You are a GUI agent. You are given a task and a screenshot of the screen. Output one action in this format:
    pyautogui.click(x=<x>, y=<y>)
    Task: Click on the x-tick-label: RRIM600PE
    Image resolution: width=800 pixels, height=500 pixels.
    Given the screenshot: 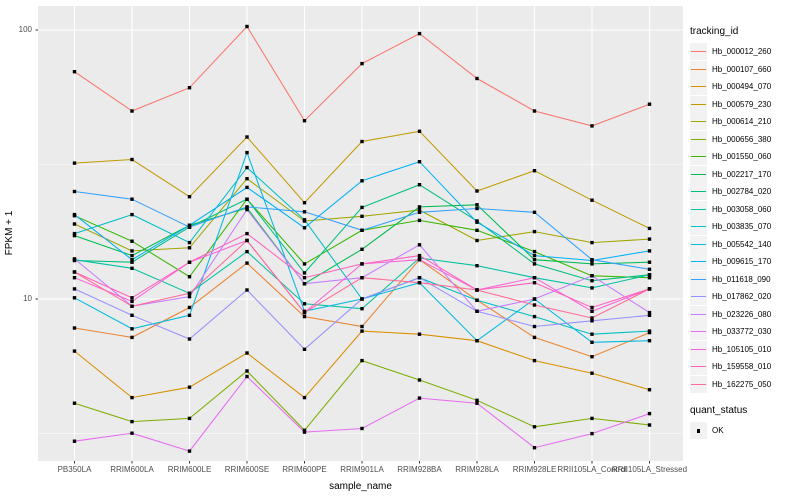 What is the action you would take?
    pyautogui.click(x=304, y=469)
    